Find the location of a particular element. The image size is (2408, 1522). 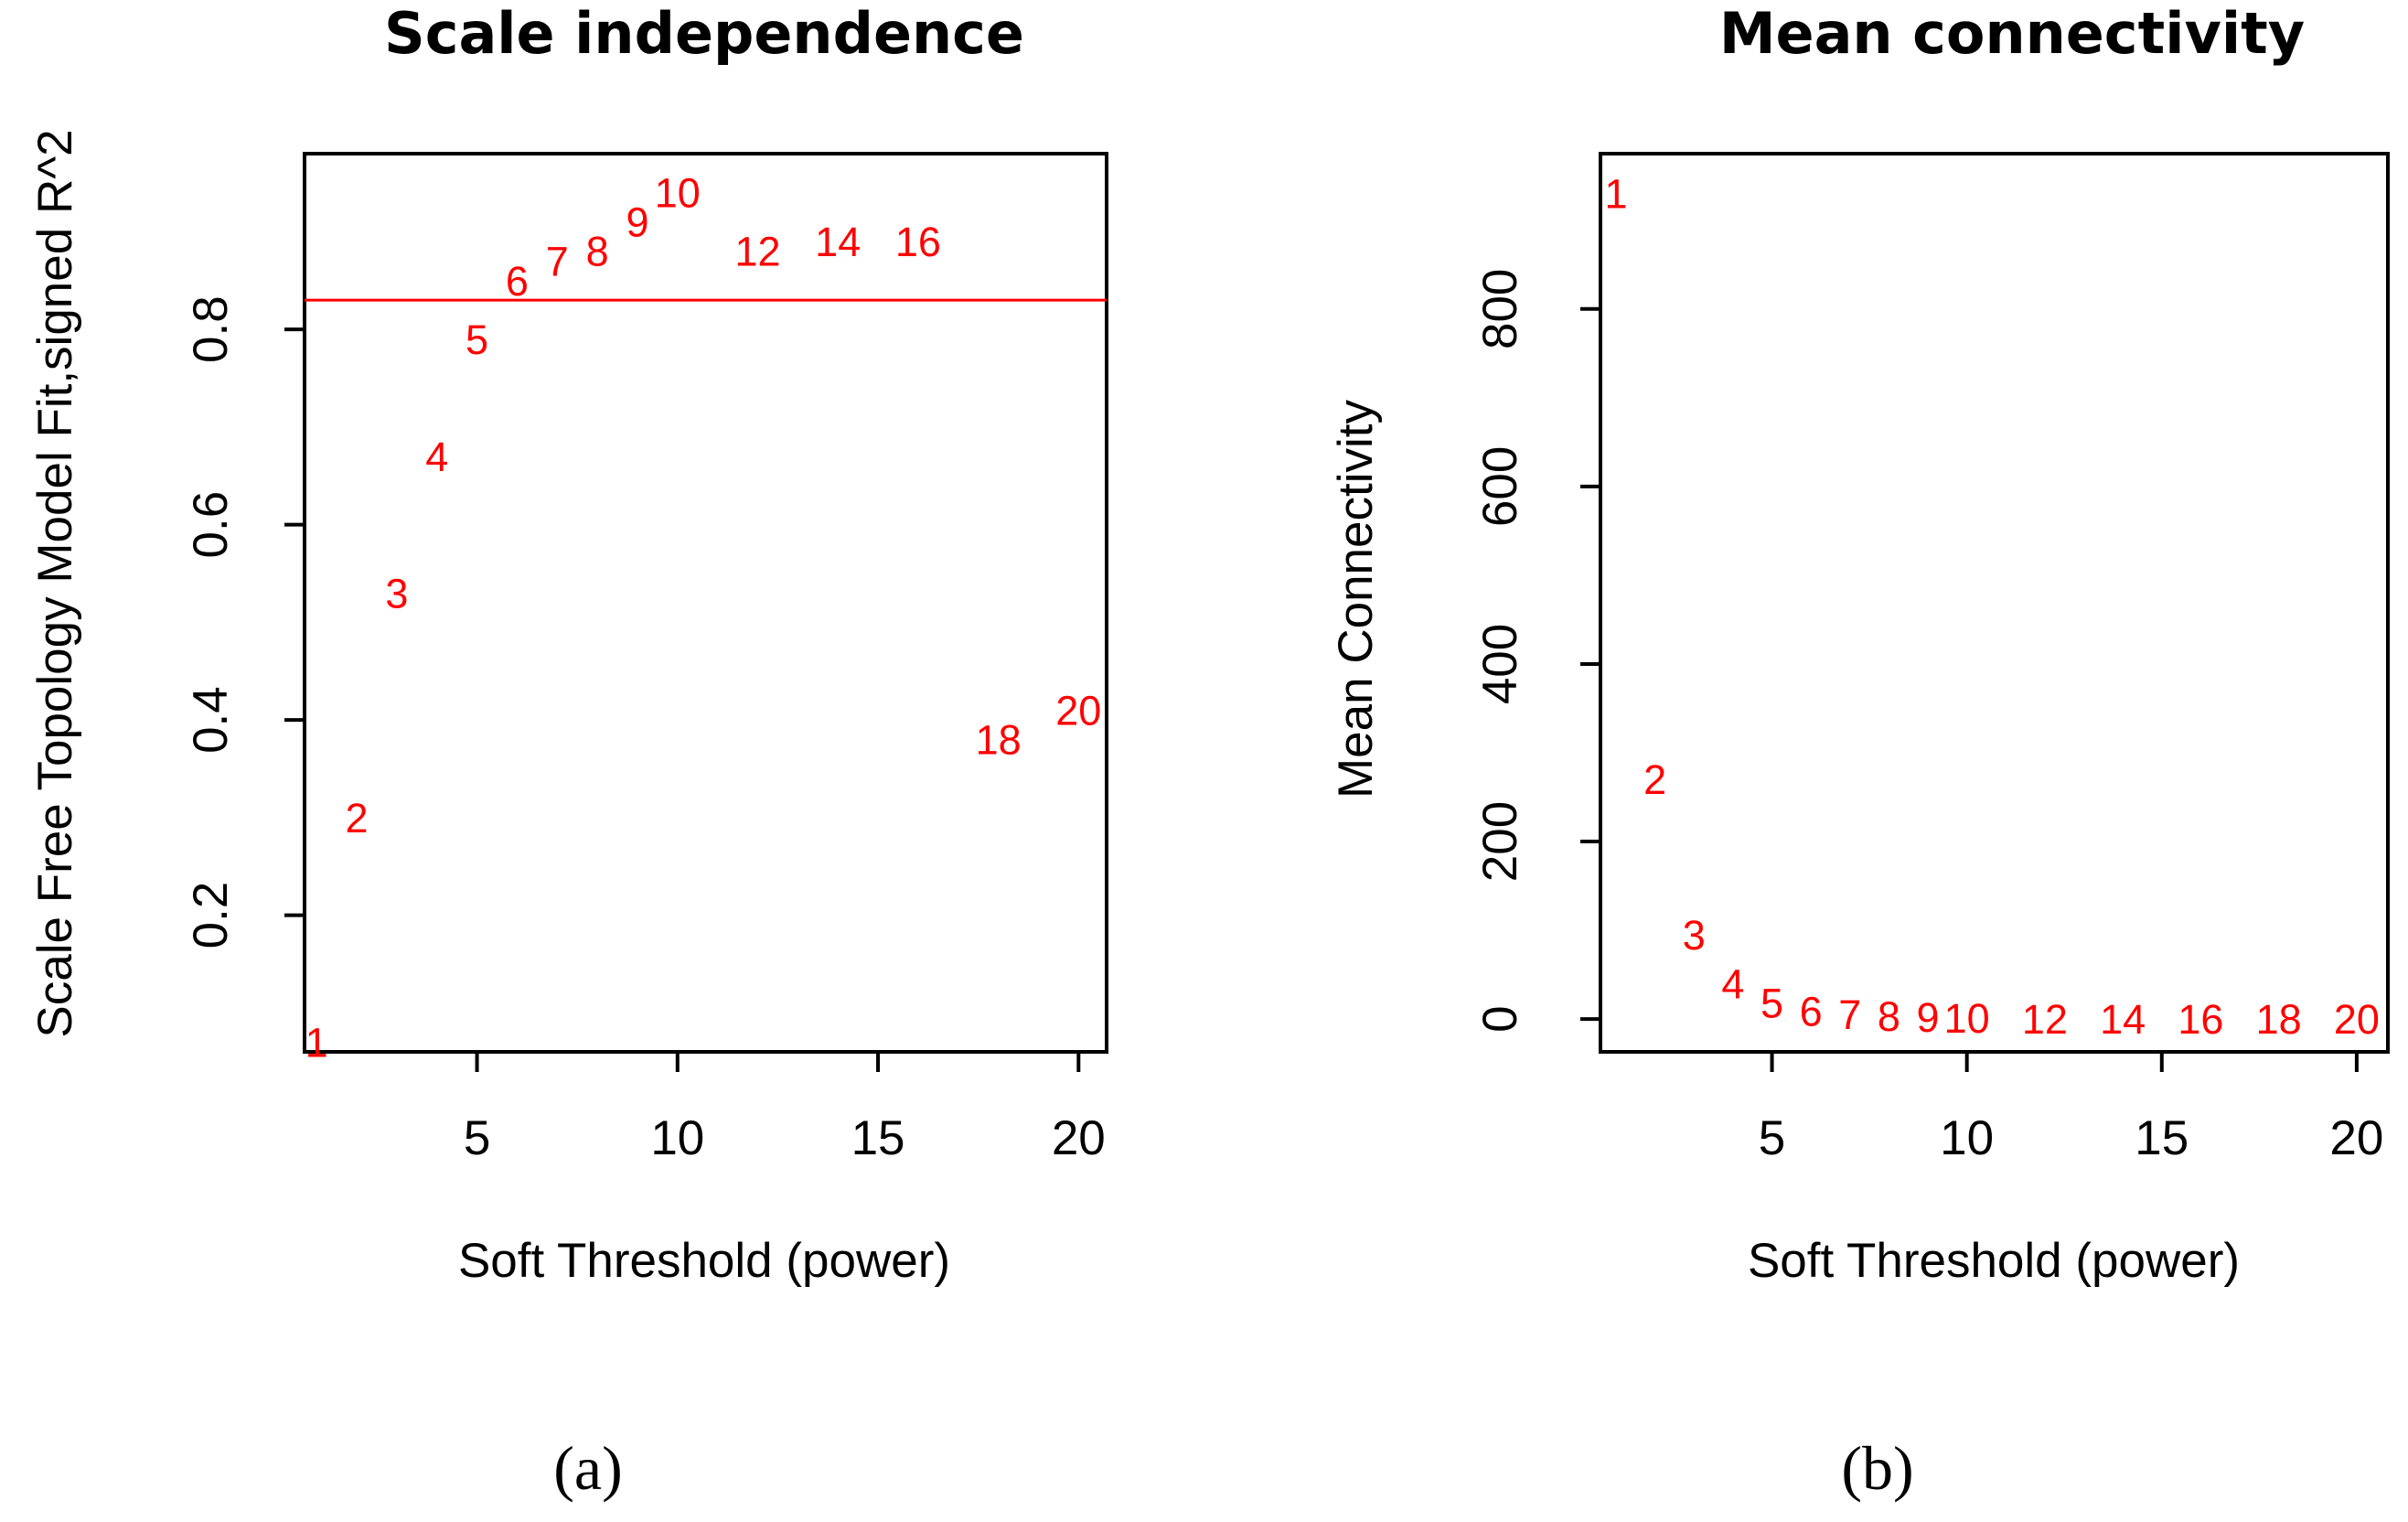

panel-b-y-tick-label-3: 600 is located at coordinates (1500, 486).